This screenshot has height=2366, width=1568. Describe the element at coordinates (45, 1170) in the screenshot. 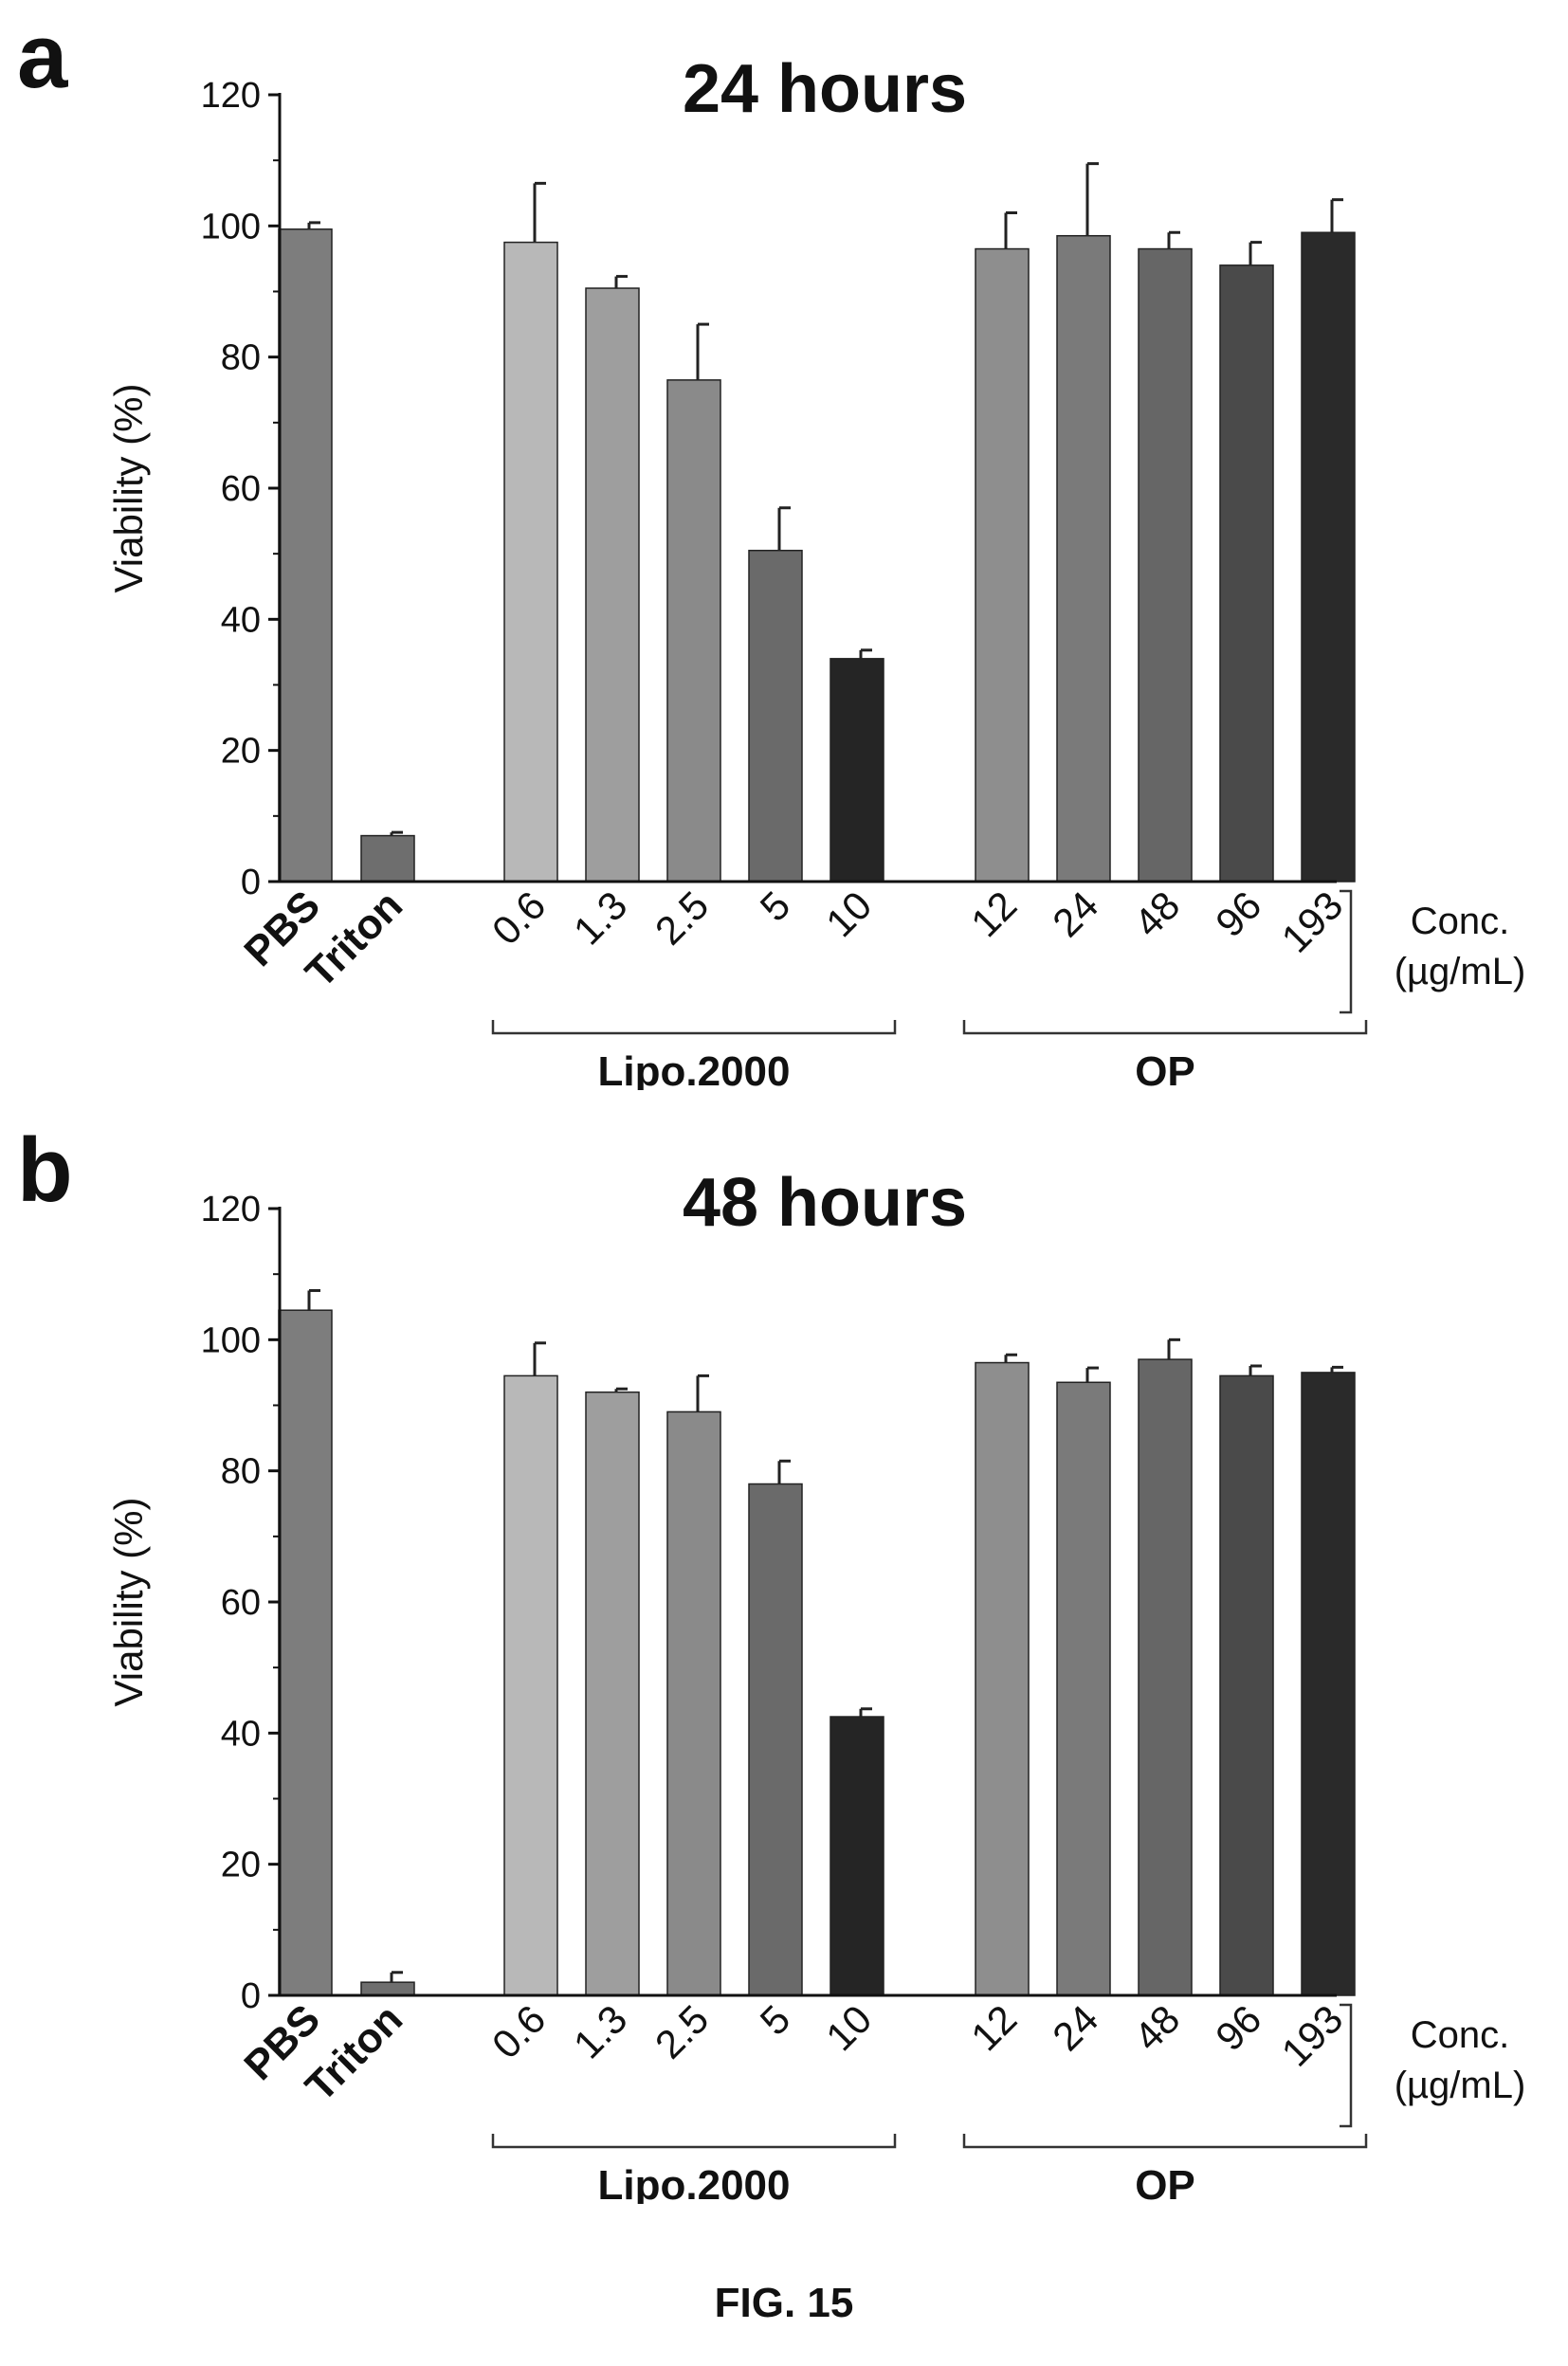

I see `panel-letter: b` at that location.